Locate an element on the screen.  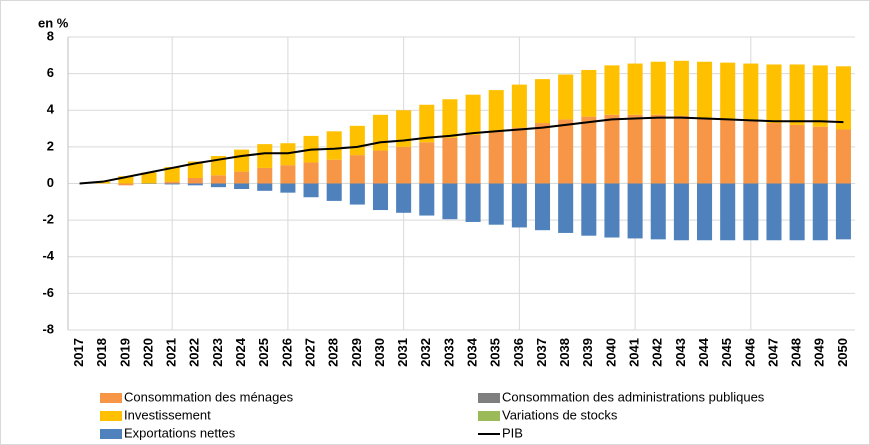
x-tick-label: 2034 is located at coordinates (472, 352).